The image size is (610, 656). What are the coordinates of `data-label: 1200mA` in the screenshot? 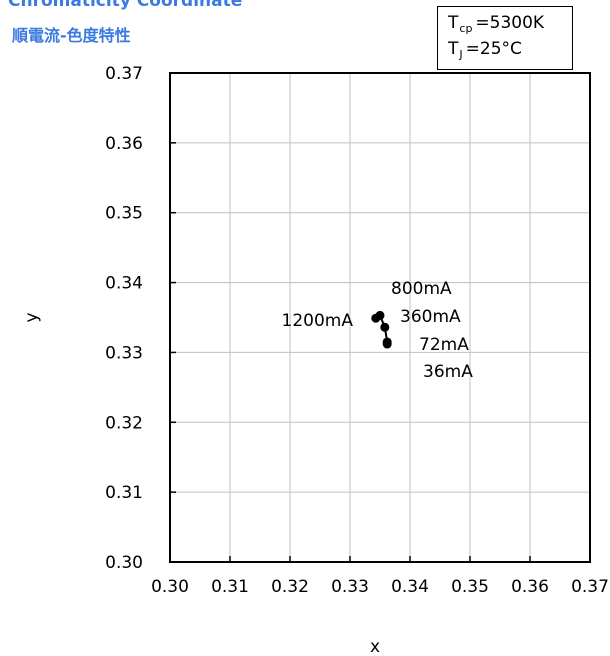 It's located at (318, 321).